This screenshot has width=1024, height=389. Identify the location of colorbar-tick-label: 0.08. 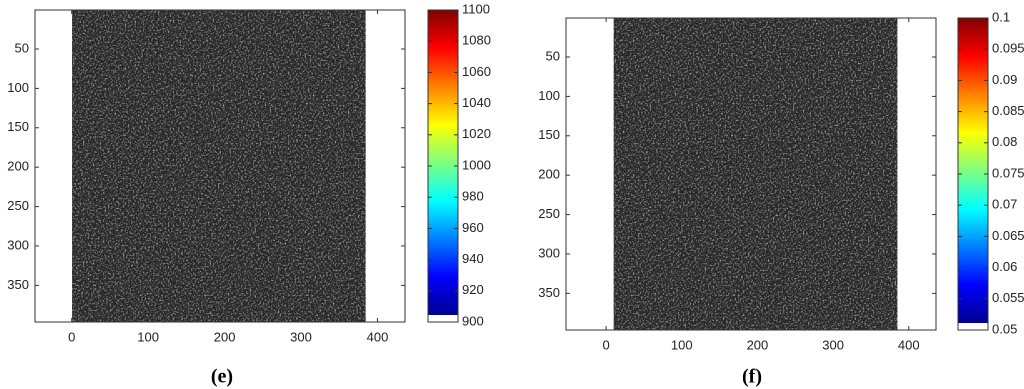
(1004, 141).